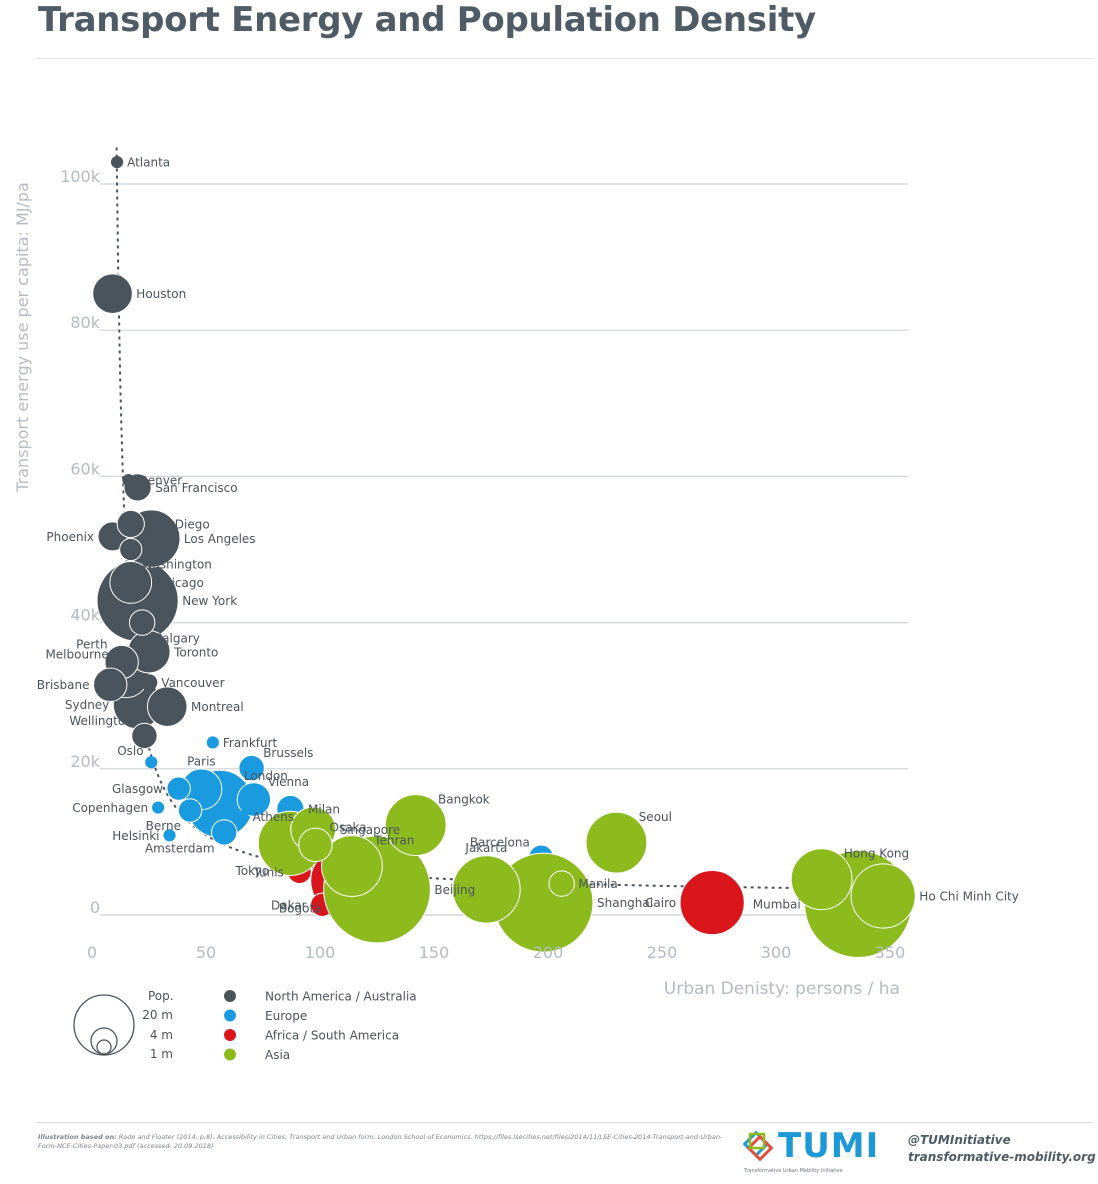  What do you see at coordinates (196, 488) in the screenshot?
I see `city-label: San Francisco` at bounding box center [196, 488].